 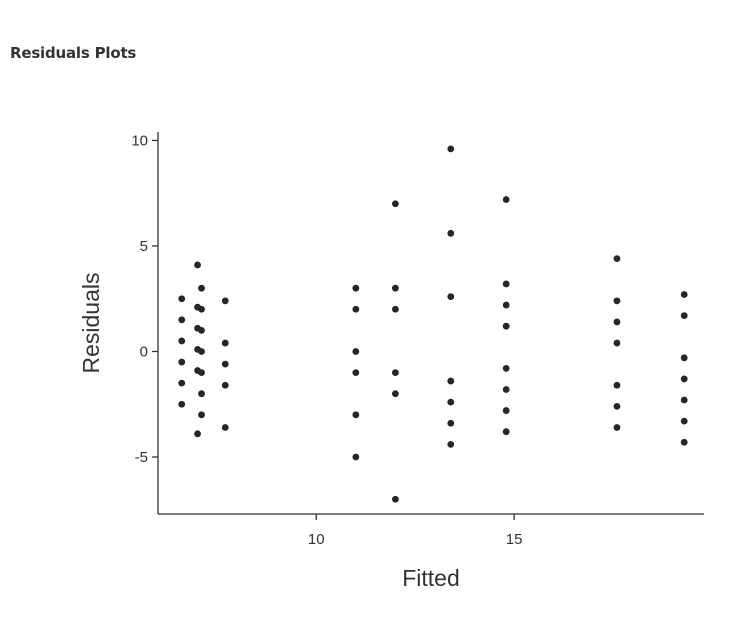 What do you see at coordinates (514, 539) in the screenshot?
I see `x-tick-label: 15` at bounding box center [514, 539].